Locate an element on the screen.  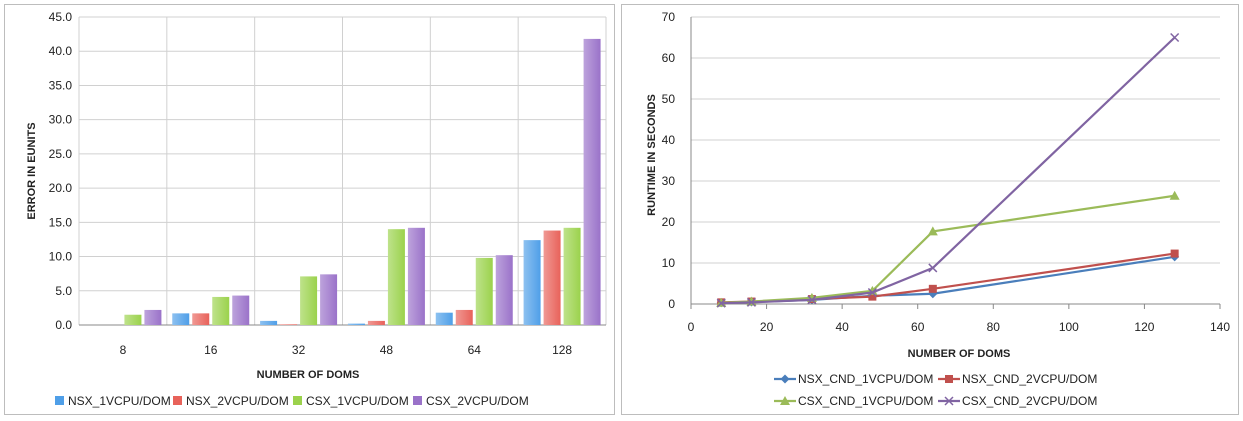
line-x-tick-label: 80 is located at coordinates (994, 327).